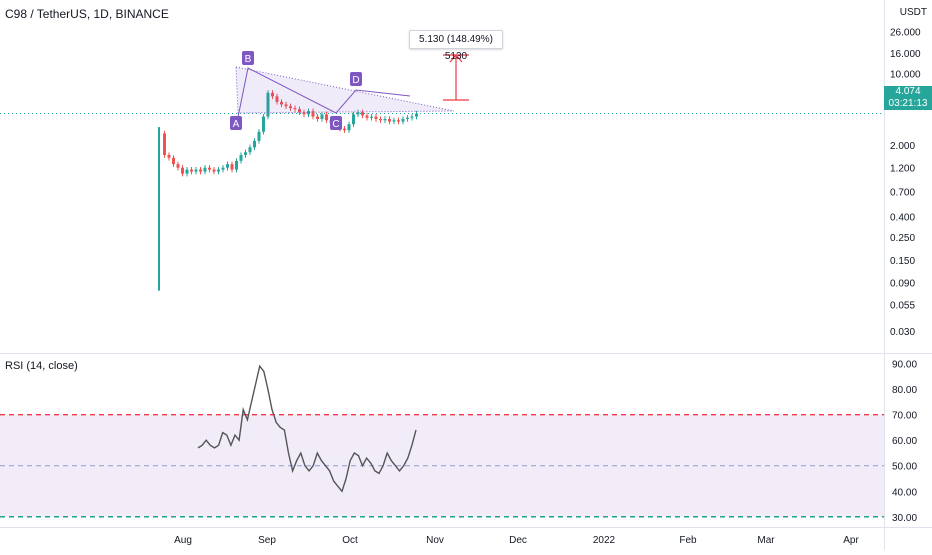 The image size is (932, 555). Describe the element at coordinates (905, 75) in the screenshot. I see `price-tick-label: 10.000` at that location.